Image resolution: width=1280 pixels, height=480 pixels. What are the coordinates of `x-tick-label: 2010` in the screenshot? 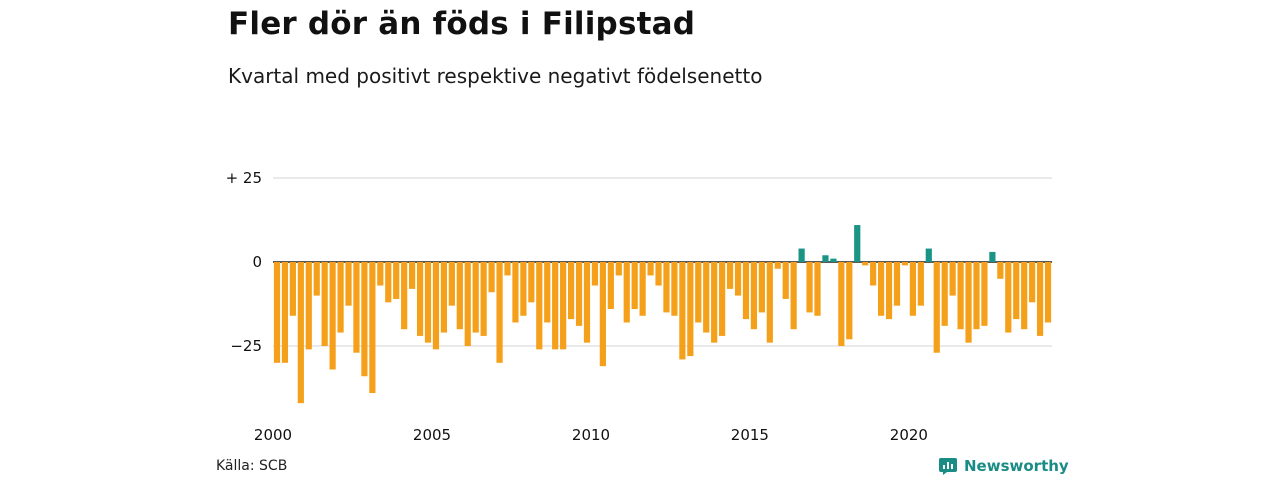 It's located at (591, 435).